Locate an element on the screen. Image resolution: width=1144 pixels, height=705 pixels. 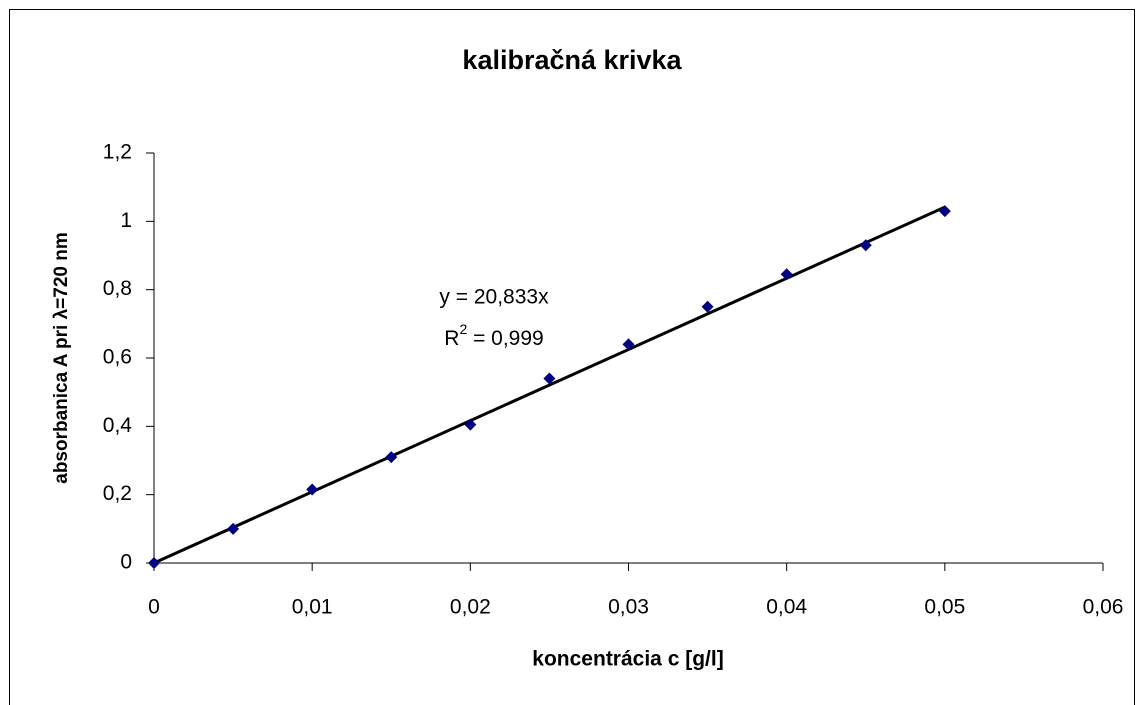
x-axis-label: koncentrácia c [g/l] is located at coordinates (627, 659).